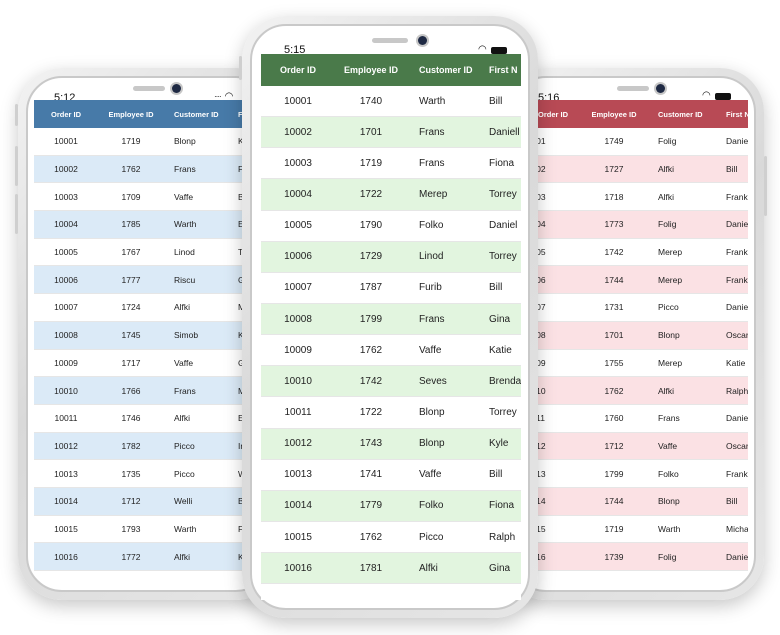 This screenshot has width=780, height=635. What do you see at coordinates (184, 362) in the screenshot?
I see `cell-customer-id: Vaffe` at bounding box center [184, 362].